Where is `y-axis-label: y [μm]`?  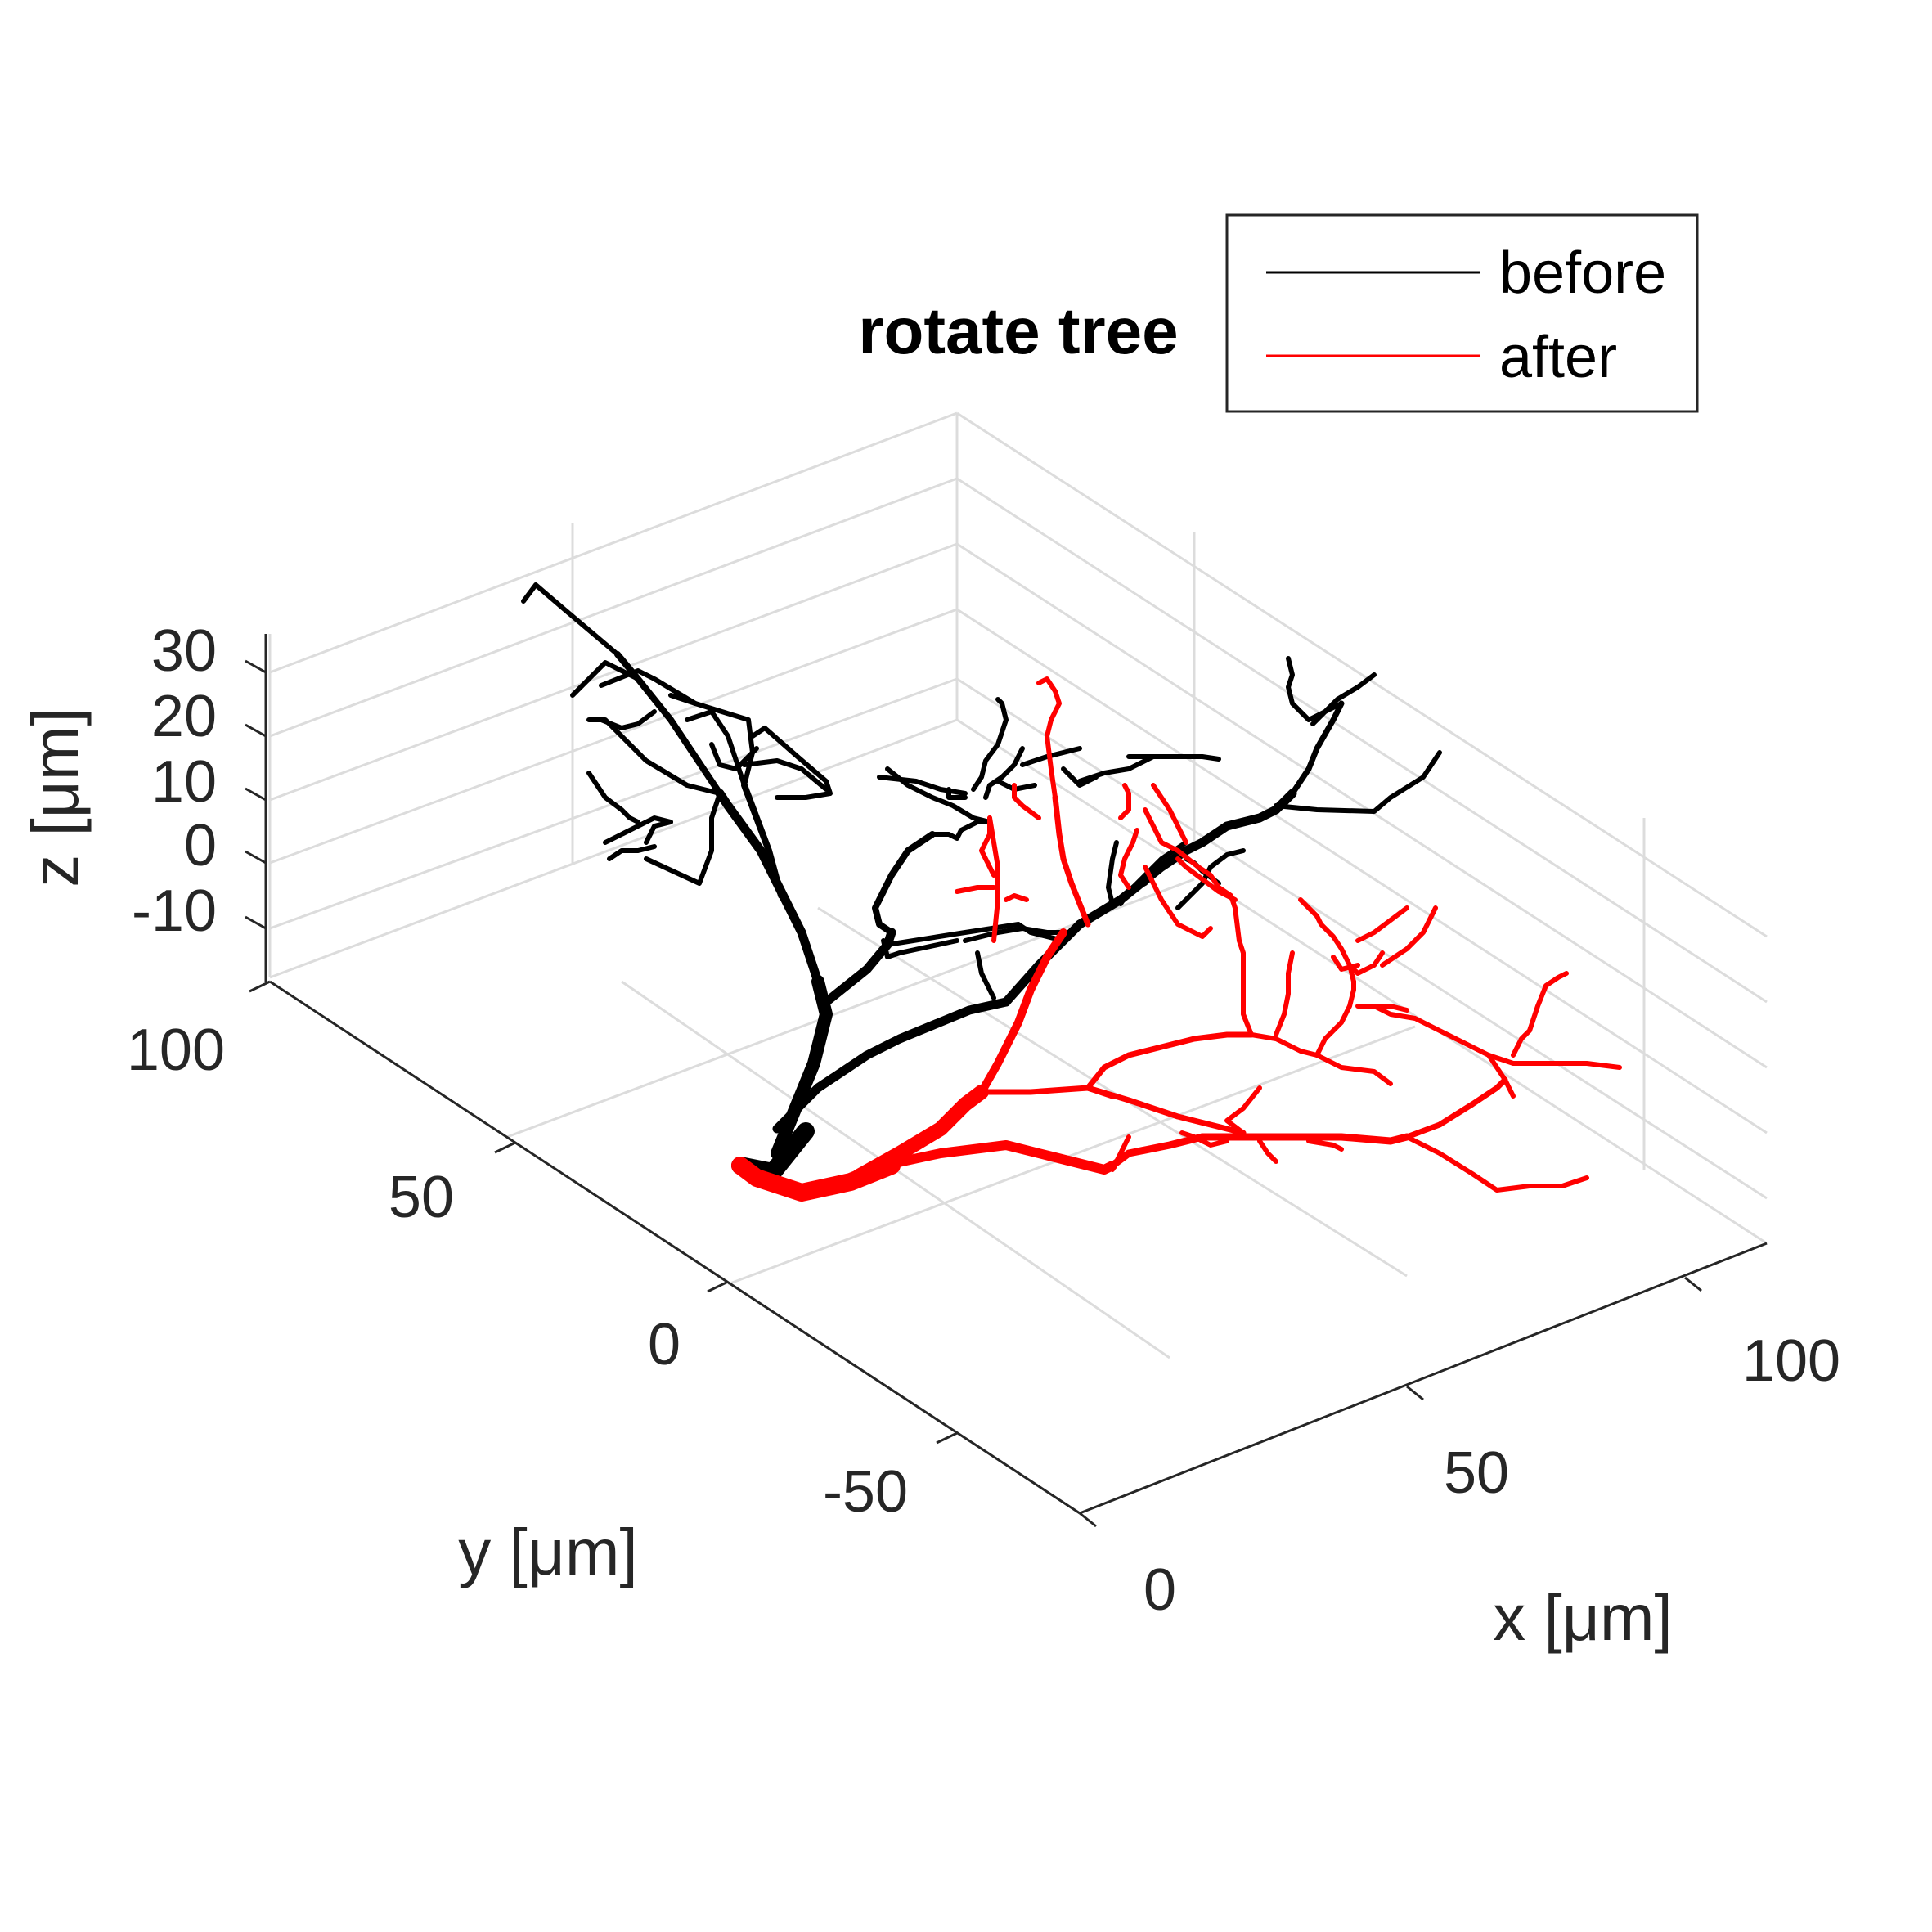
y-axis-label: y [μm] is located at coordinates (547, 1552).